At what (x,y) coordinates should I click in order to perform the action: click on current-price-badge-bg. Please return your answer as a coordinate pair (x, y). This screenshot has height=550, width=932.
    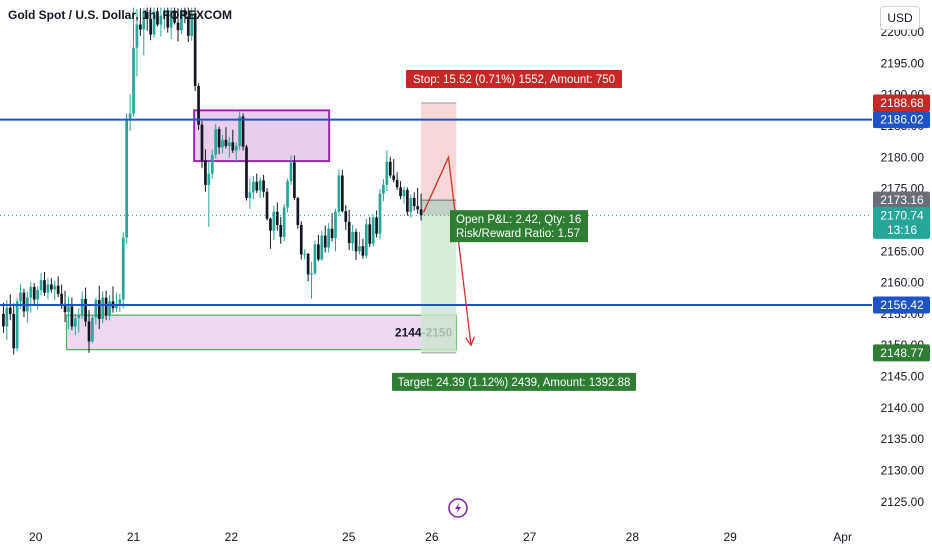
    Looking at the image, I should click on (901, 222).